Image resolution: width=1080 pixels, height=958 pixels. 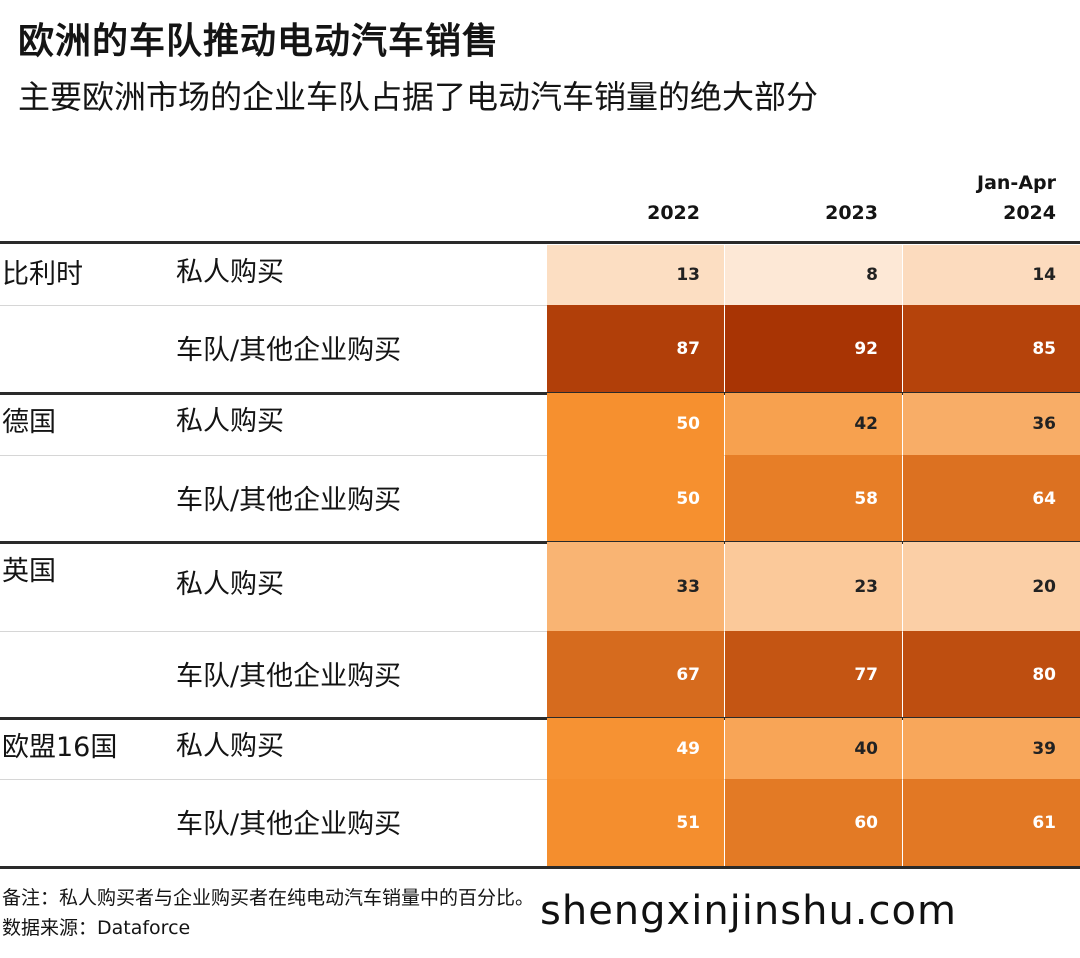 What do you see at coordinates (813, 275) in the screenshot?
I see `heat-cell: 8` at bounding box center [813, 275].